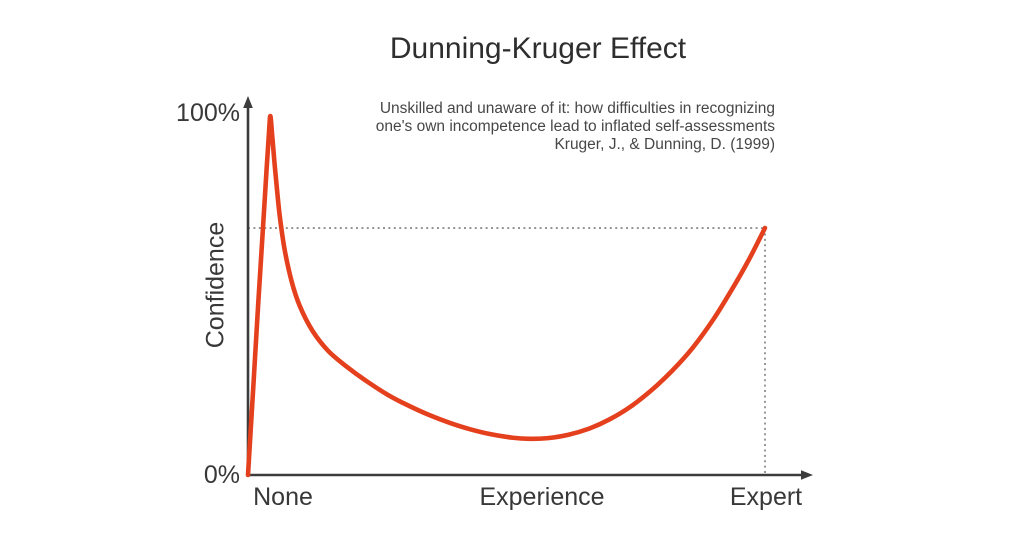  I want to click on x-tick-expert: Expert, so click(766, 497).